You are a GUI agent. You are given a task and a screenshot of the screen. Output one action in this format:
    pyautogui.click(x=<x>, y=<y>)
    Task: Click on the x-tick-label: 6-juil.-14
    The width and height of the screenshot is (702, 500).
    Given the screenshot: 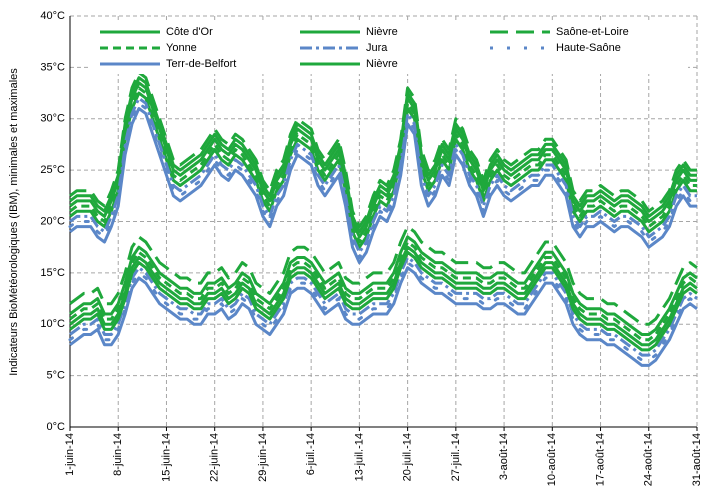 What is the action you would take?
    pyautogui.click(x=311, y=454)
    